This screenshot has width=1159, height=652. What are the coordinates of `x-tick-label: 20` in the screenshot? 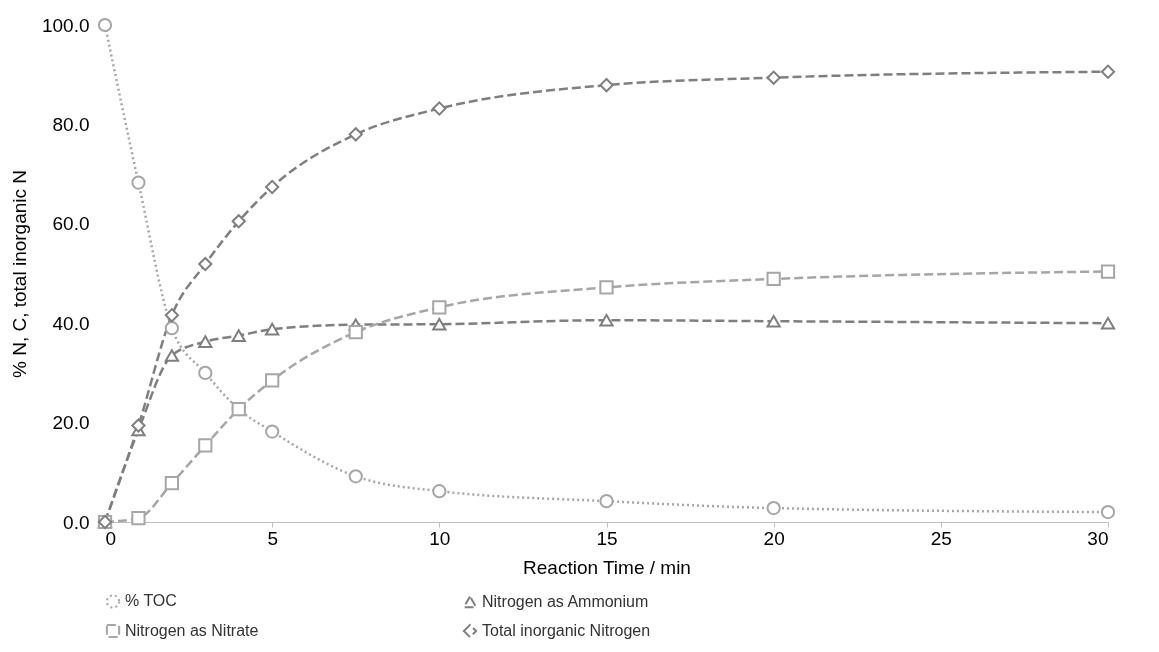 It's located at (774, 538).